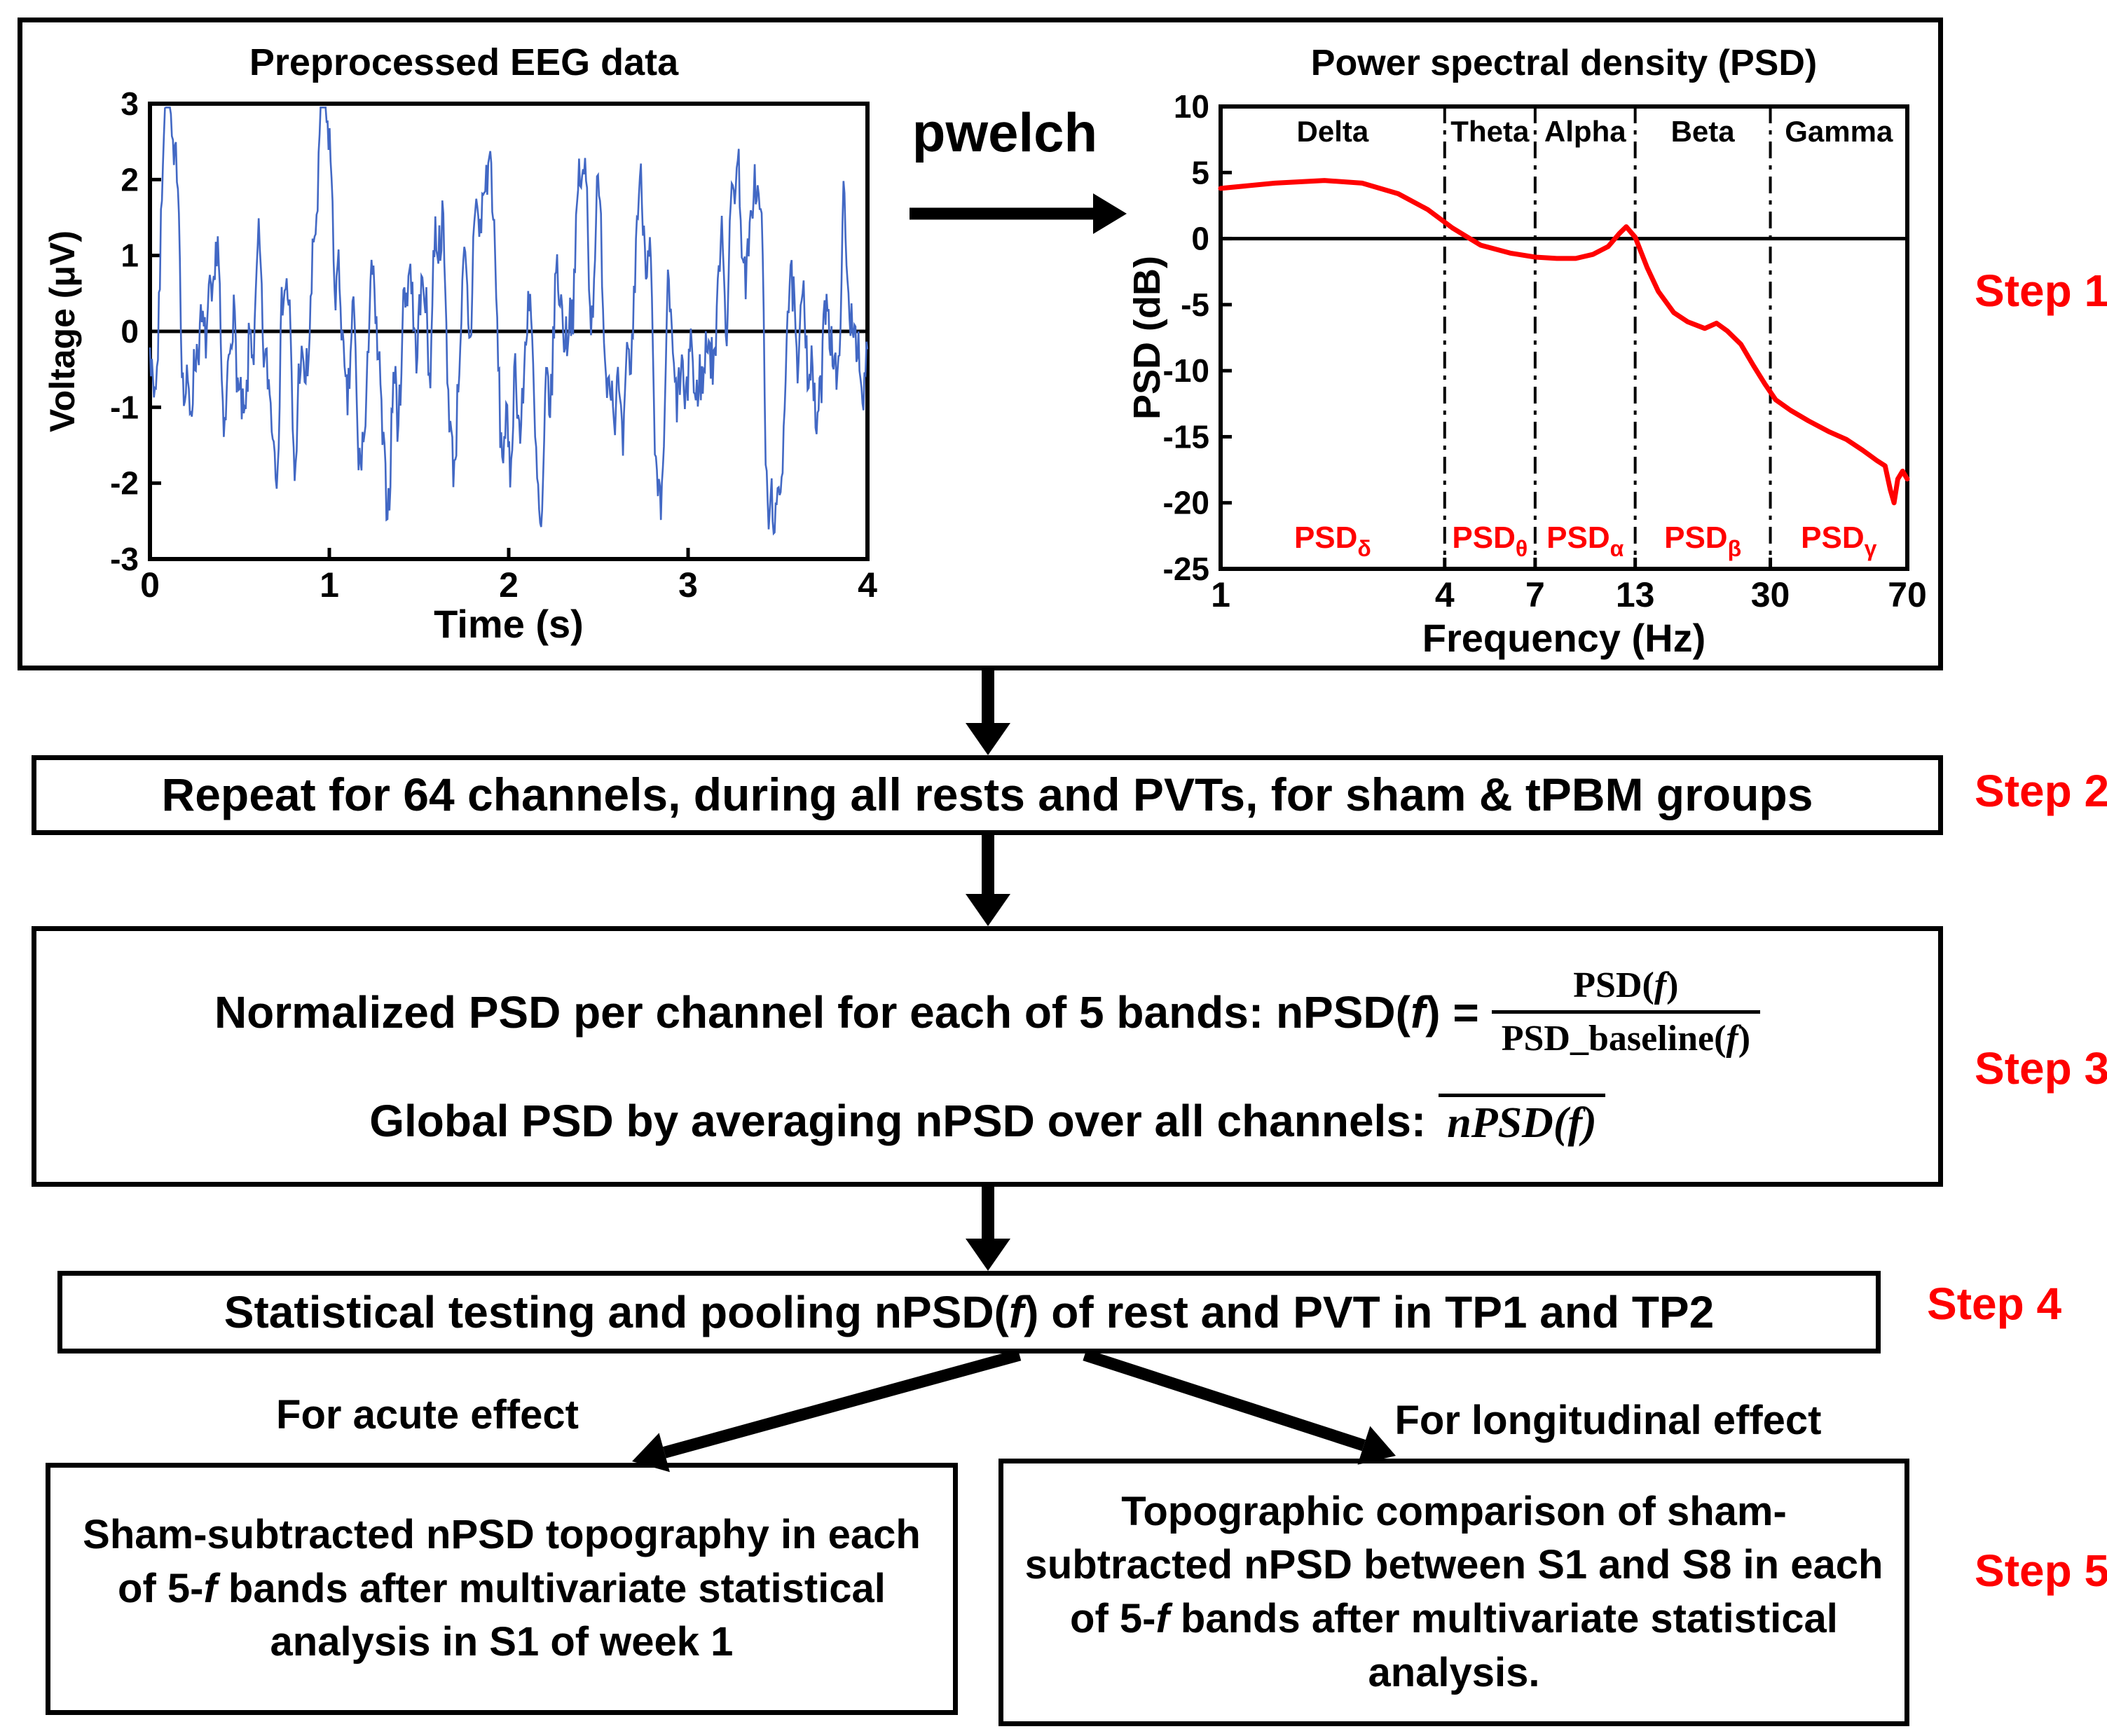 The image size is (2107, 1736). Describe the element at coordinates (1522, 1120) in the screenshot. I see `mean-npsd-math: nPSD(f)` at that location.